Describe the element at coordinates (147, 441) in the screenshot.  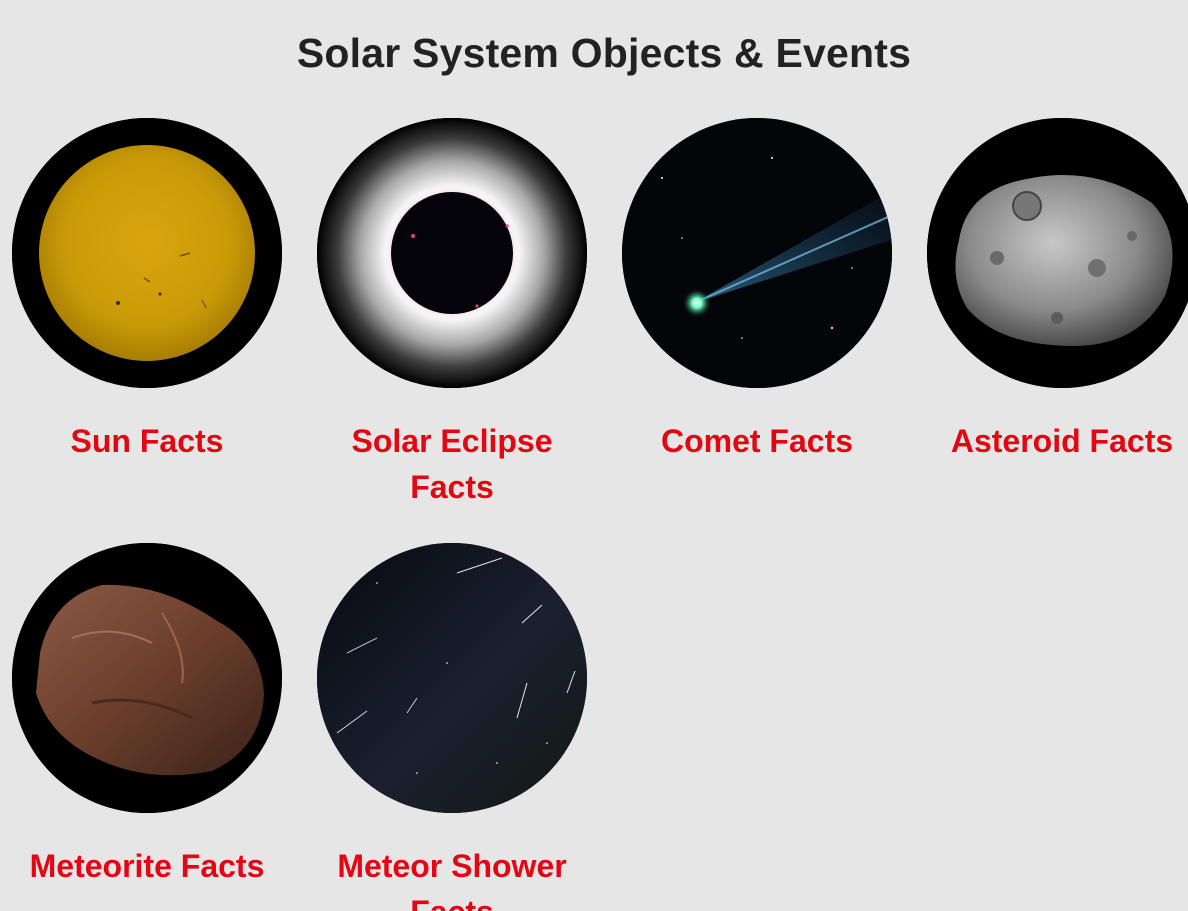
I see `card-label: Sun Facts` at that location.